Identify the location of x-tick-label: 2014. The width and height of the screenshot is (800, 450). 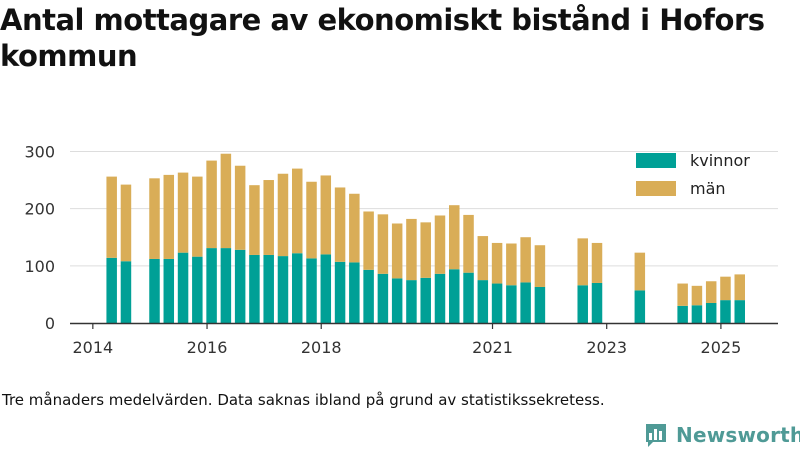
(92, 347).